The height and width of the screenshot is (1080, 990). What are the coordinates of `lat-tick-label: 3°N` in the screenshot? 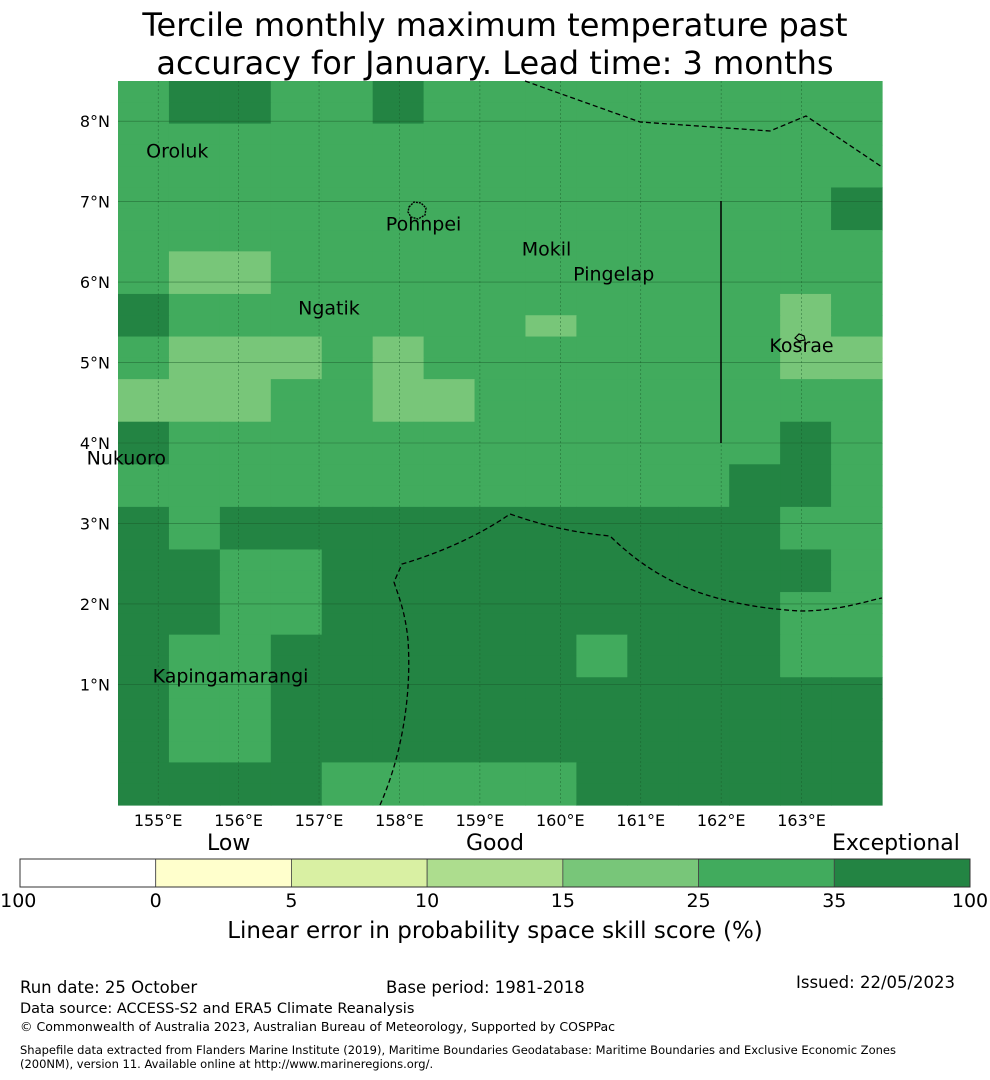 It's located at (95, 523).